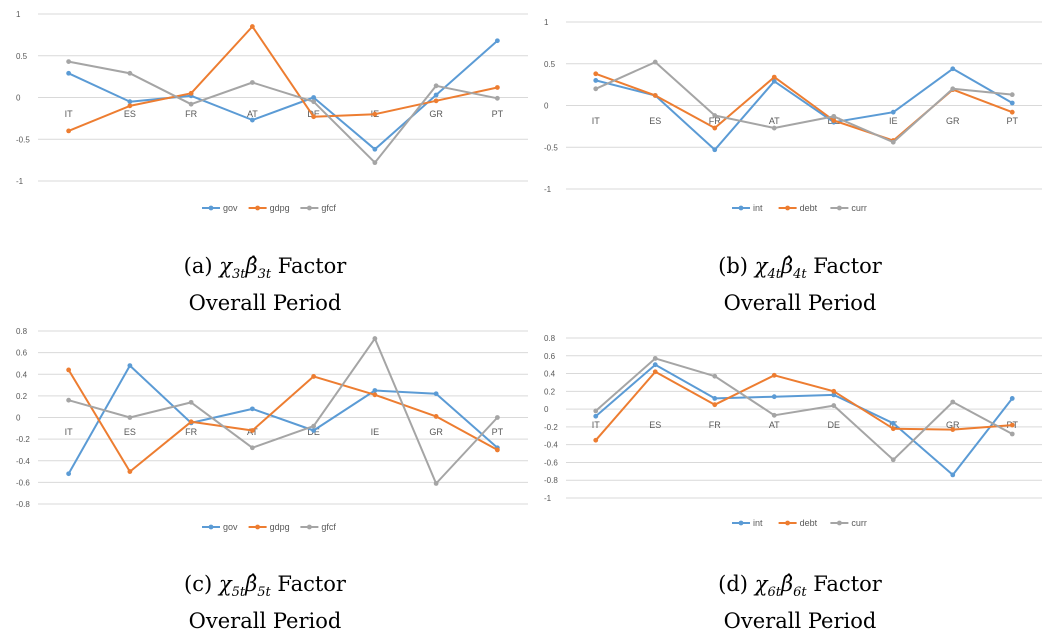 The height and width of the screenshot is (635, 1044). I want to click on caption-label: (d), so click(733, 584).